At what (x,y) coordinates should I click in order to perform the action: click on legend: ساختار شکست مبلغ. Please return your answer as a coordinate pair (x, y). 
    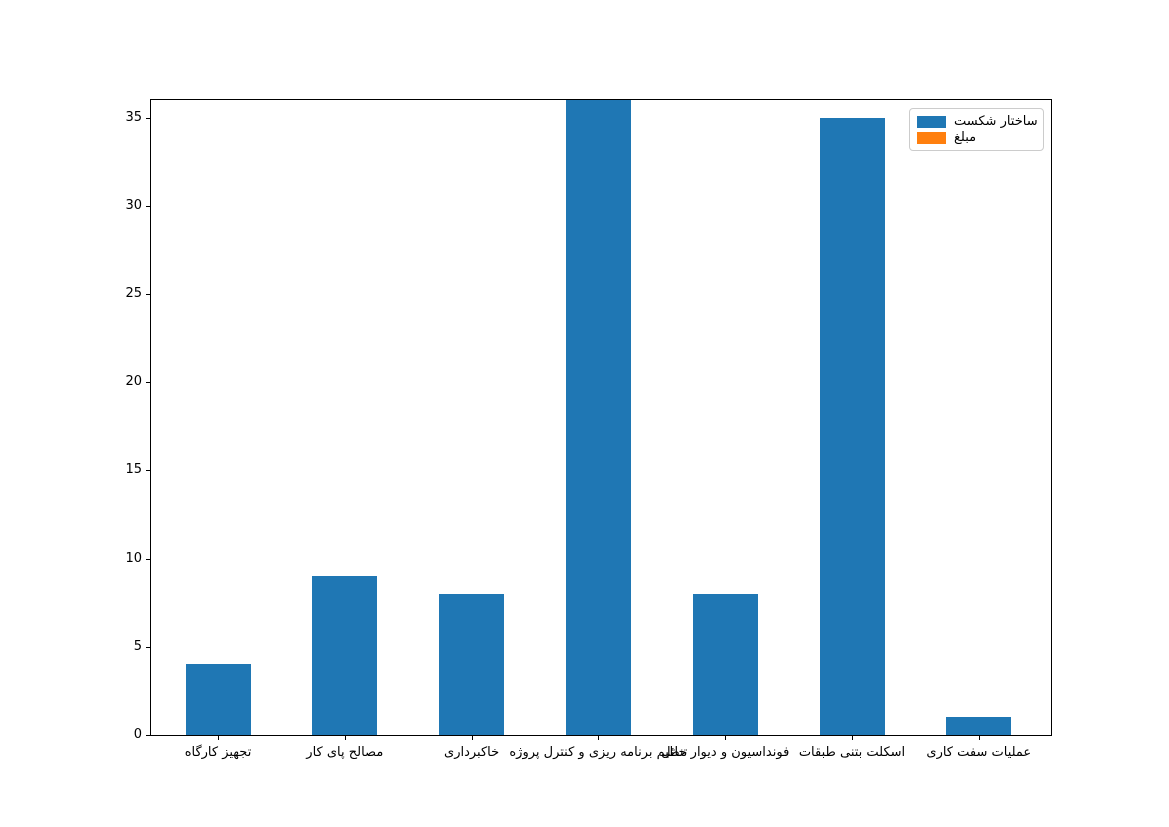
    Looking at the image, I should click on (976, 129).